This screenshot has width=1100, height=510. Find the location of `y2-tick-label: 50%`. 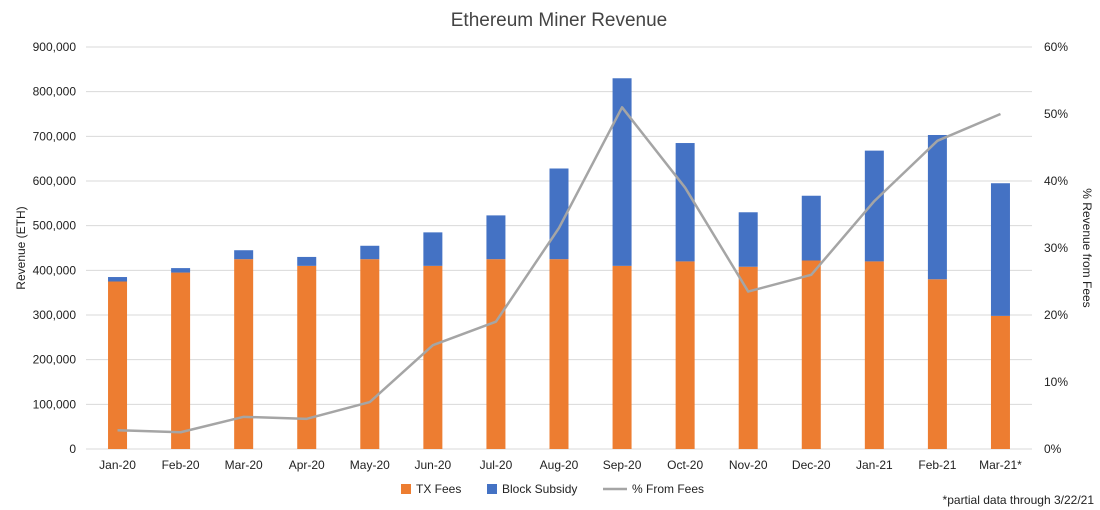

y2-tick-label: 50% is located at coordinates (1056, 114).